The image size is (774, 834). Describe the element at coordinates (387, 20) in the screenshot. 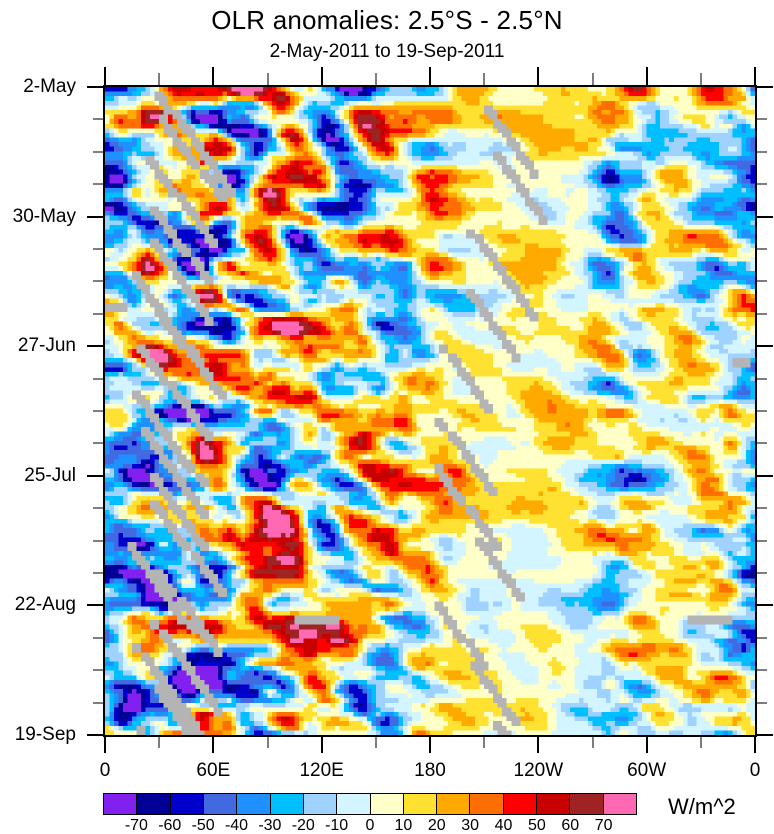

I see `chart-title: OLR anomalies: 2.5°S - 2.5°N` at that location.